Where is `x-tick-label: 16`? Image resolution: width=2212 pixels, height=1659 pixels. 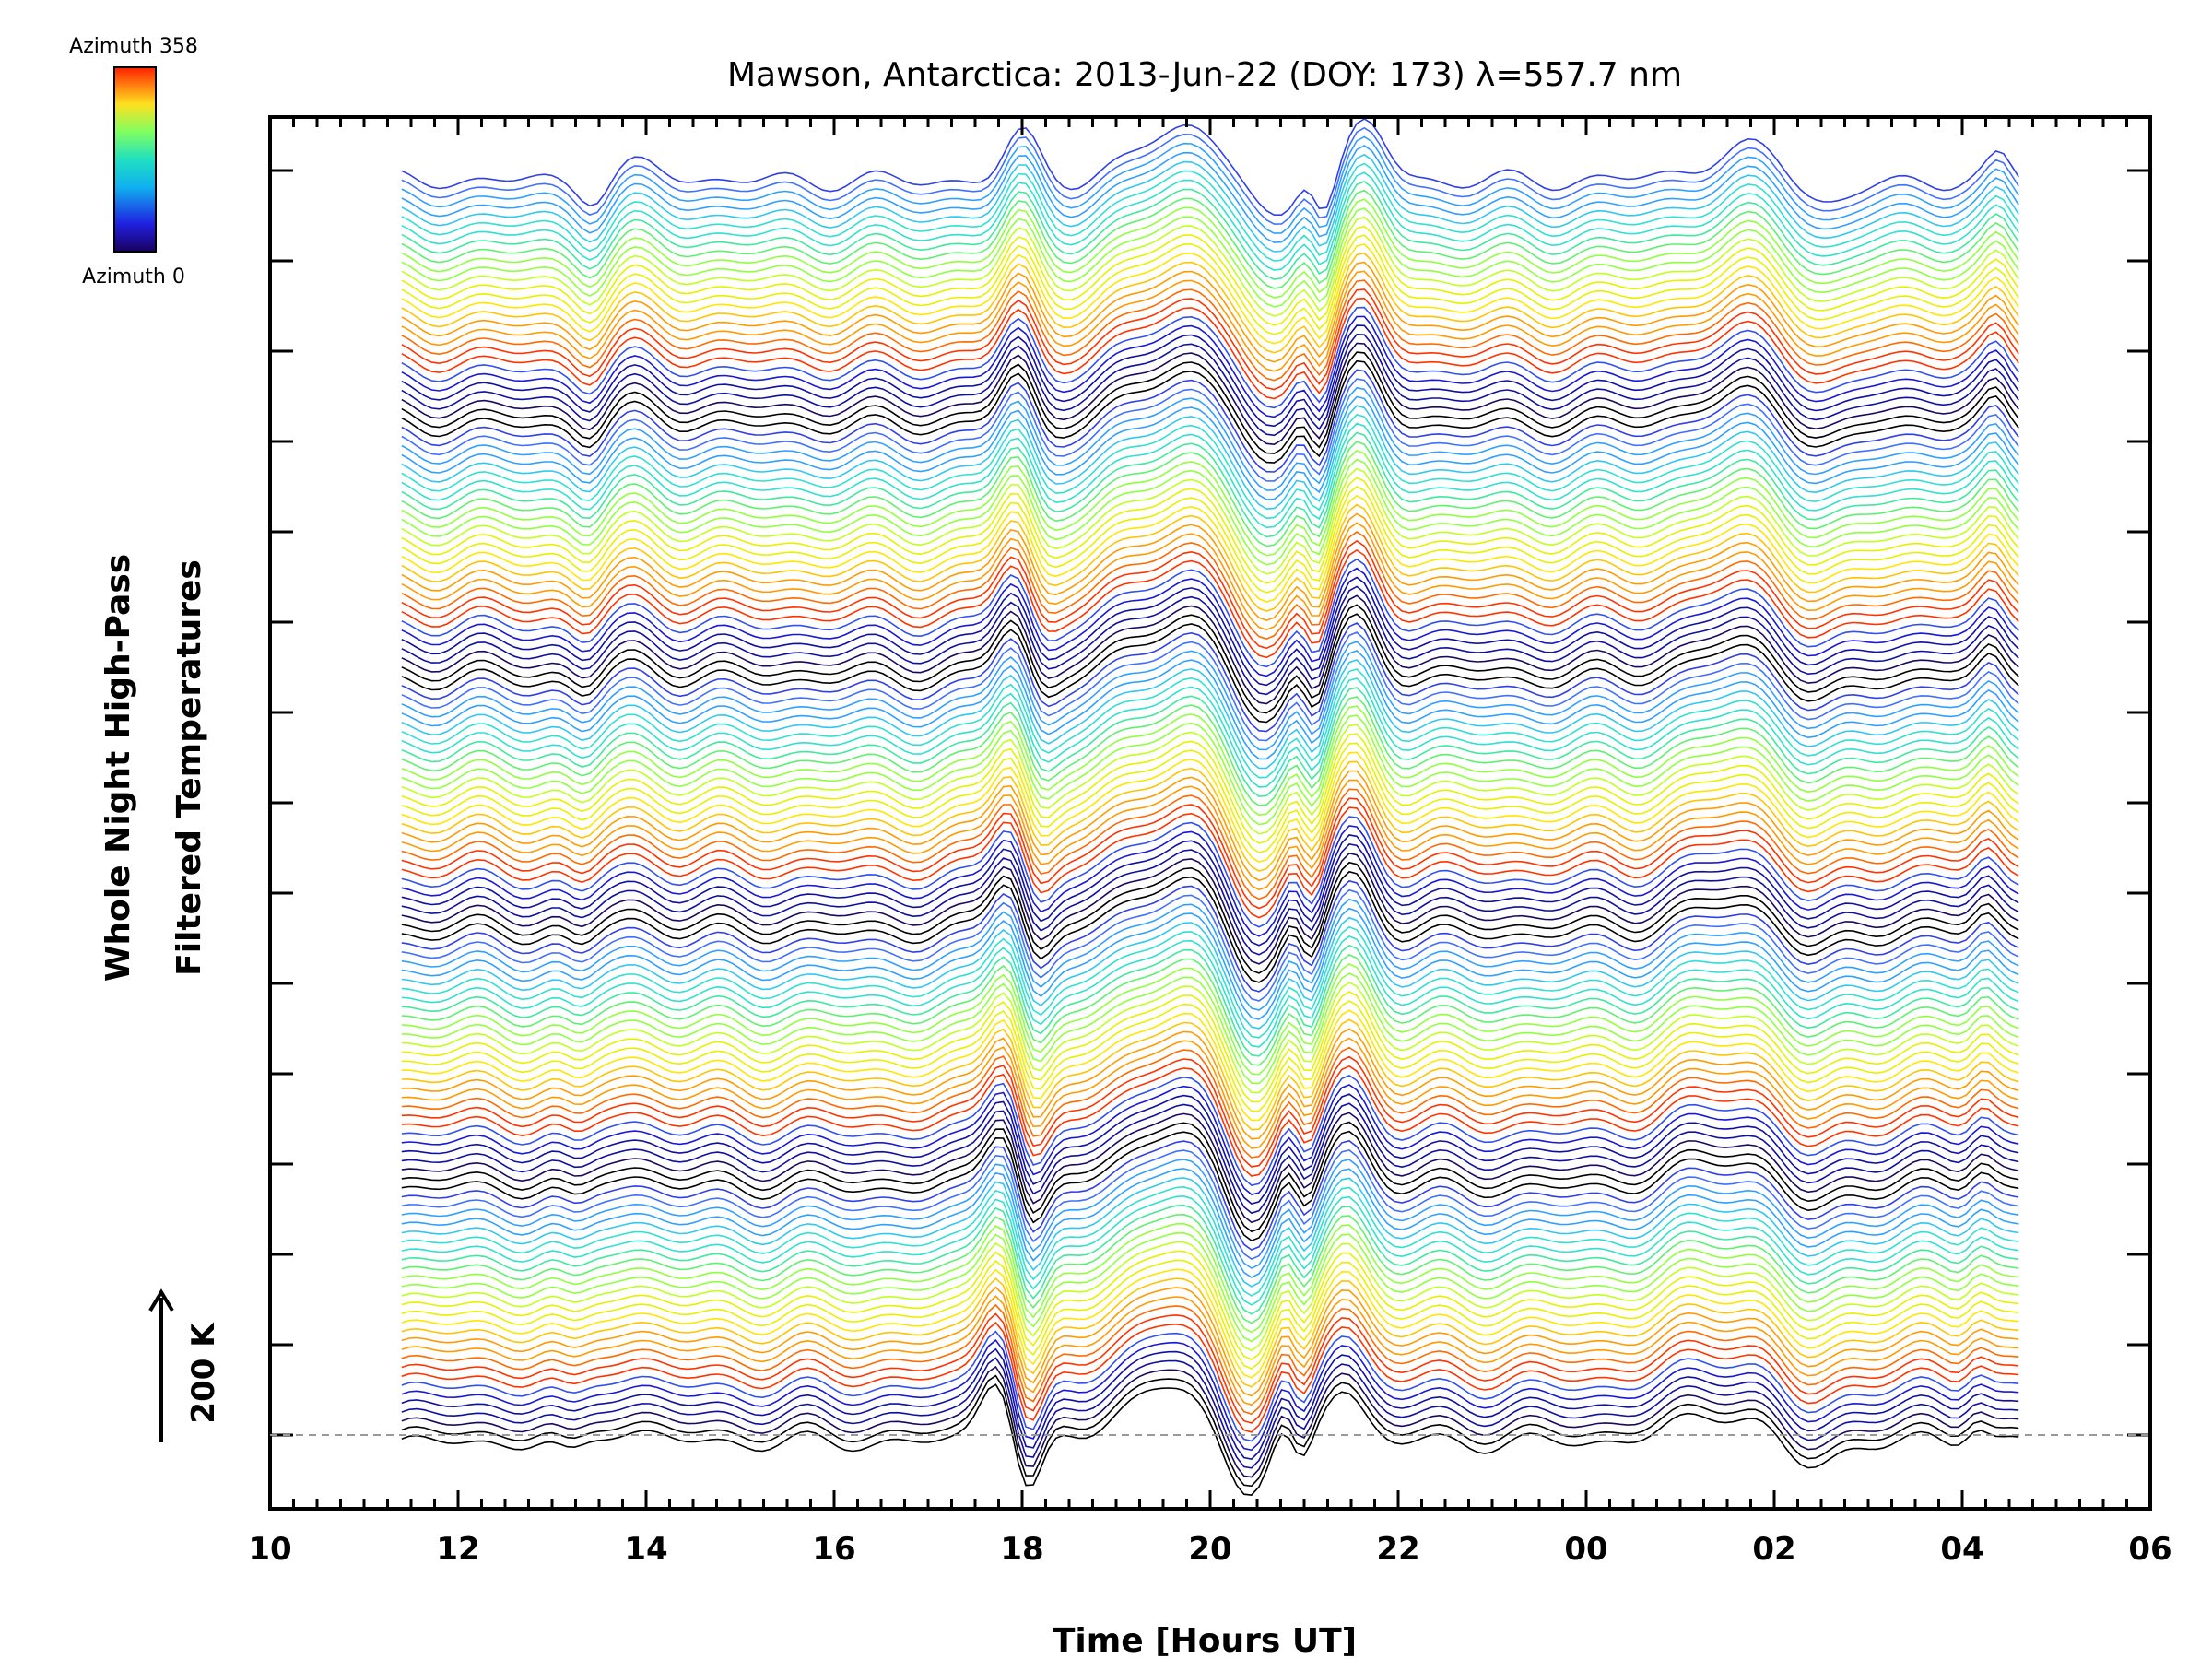 x-tick-label: 16 is located at coordinates (833, 1549).